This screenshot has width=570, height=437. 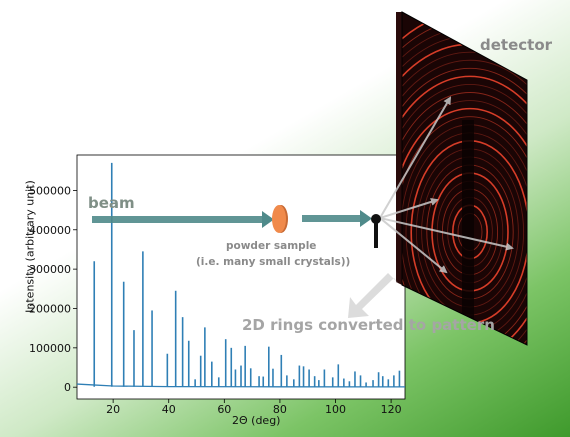 I want to click on x-tick-label: 100, so click(x=335, y=409).